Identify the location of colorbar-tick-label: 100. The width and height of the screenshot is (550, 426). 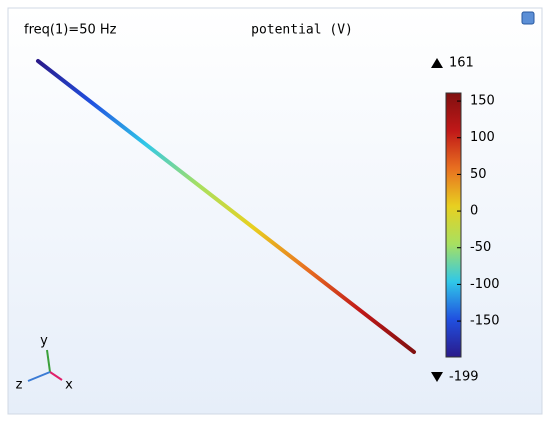
(482, 137).